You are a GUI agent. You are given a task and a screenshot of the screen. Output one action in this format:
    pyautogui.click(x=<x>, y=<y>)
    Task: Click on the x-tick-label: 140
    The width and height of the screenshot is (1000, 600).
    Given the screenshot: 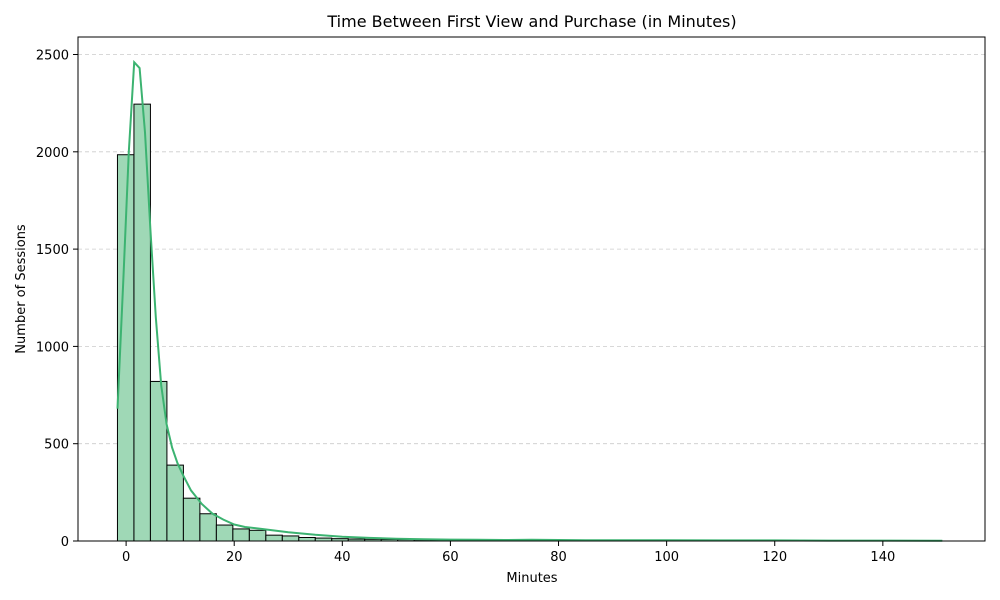 What is the action you would take?
    pyautogui.click(x=882, y=557)
    